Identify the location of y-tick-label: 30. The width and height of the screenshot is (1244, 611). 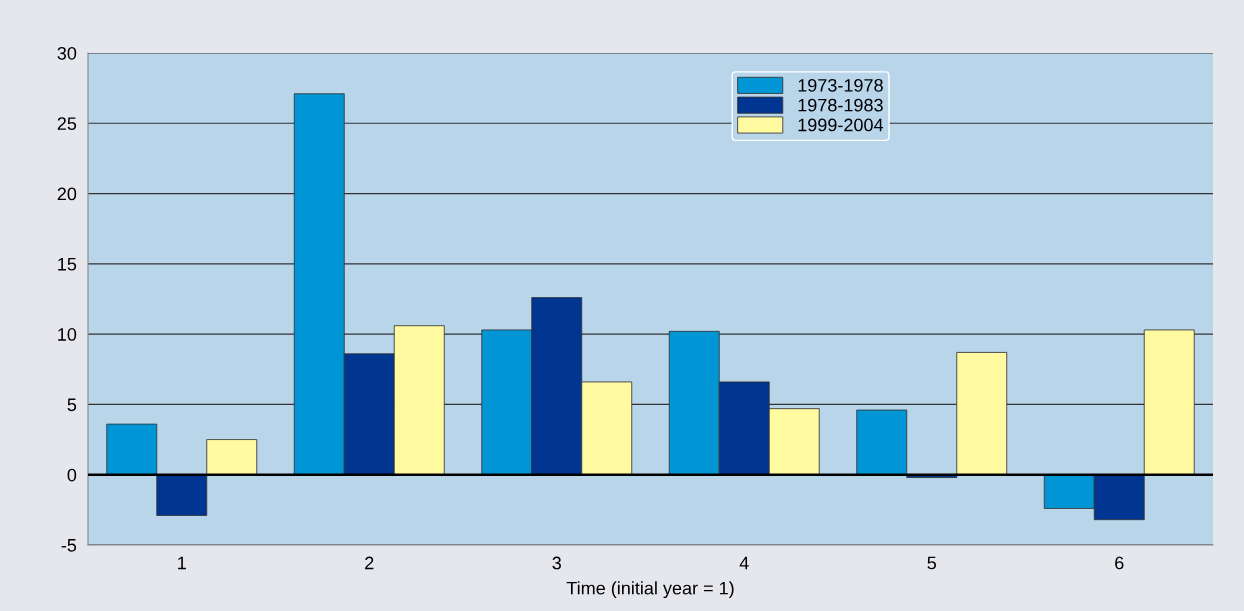
(67, 53).